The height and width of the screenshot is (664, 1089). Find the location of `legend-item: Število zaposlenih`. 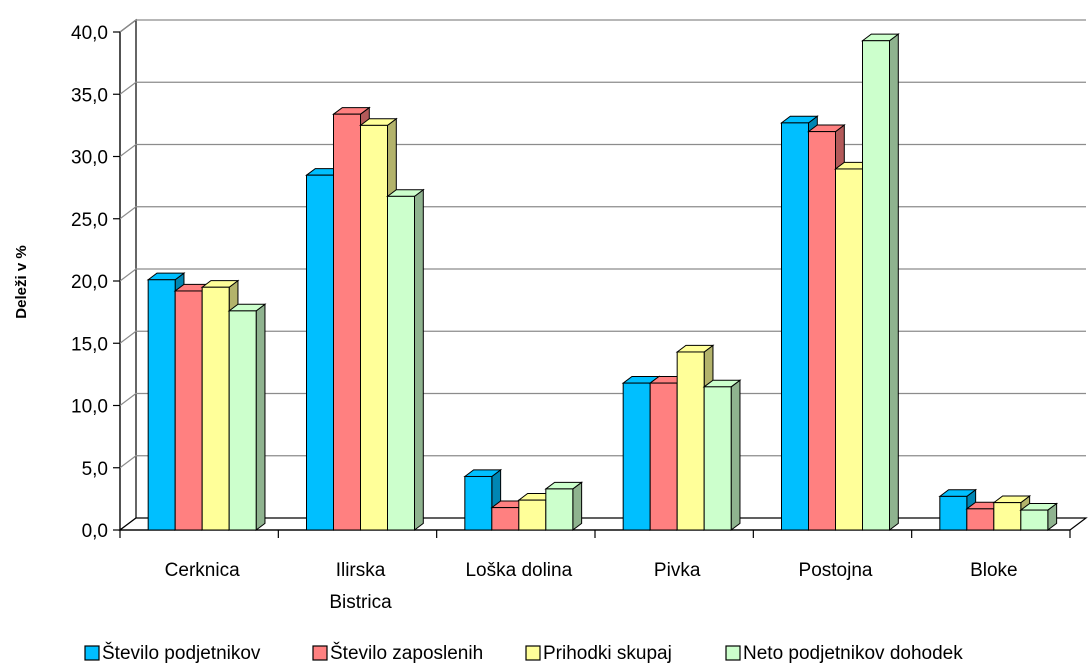

legend-item: Število zaposlenih is located at coordinates (397, 653).